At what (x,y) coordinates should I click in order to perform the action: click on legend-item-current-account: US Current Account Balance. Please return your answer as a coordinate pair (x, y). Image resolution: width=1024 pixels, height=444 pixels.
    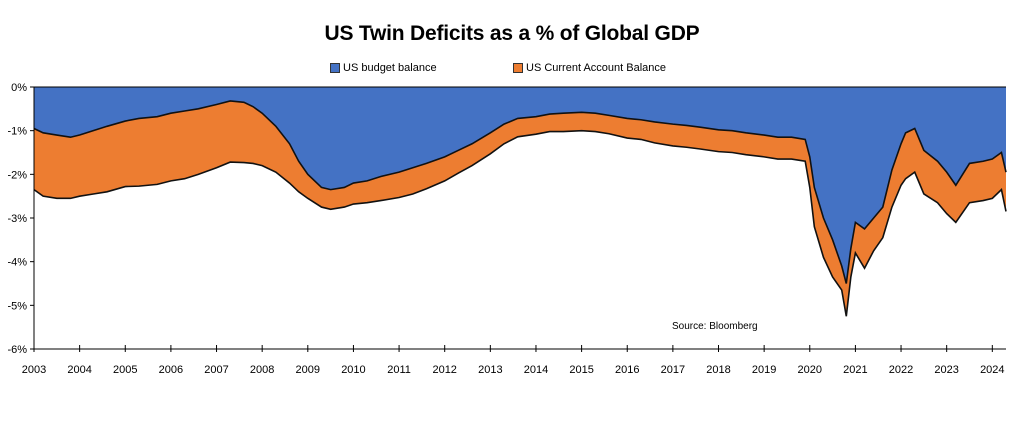
    Looking at the image, I should click on (589, 68).